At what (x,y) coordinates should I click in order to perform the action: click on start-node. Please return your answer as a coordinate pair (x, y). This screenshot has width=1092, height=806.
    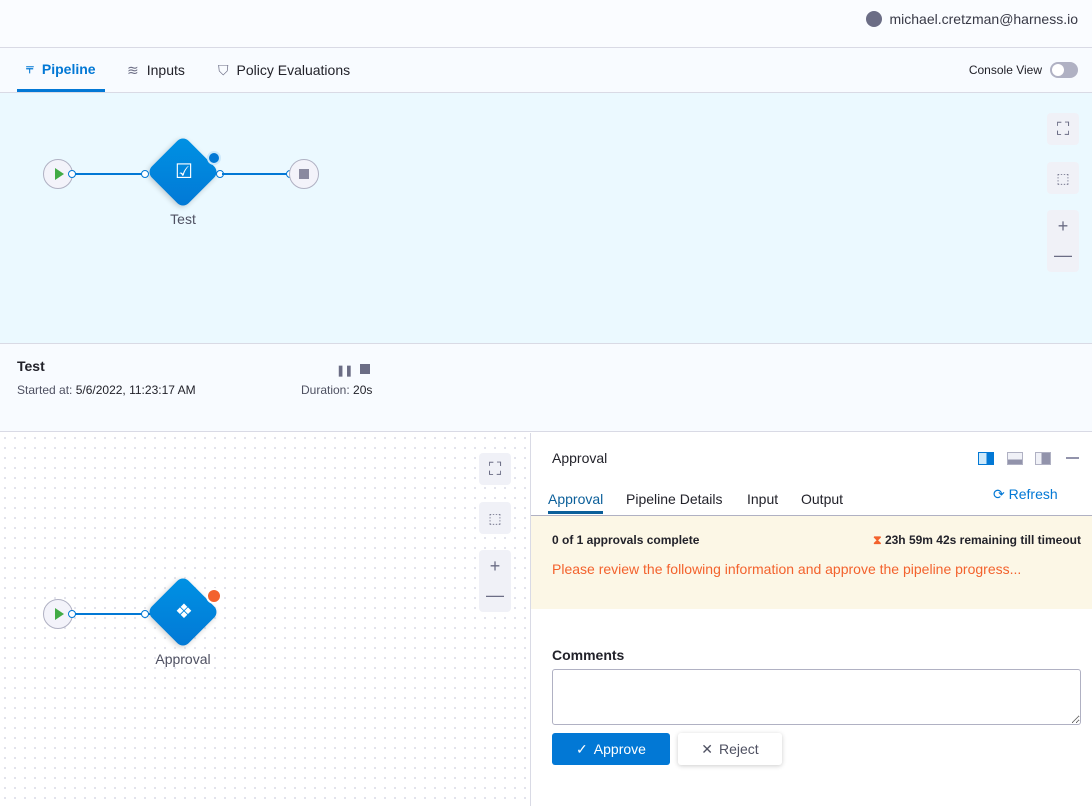
    Looking at the image, I should click on (58, 614).